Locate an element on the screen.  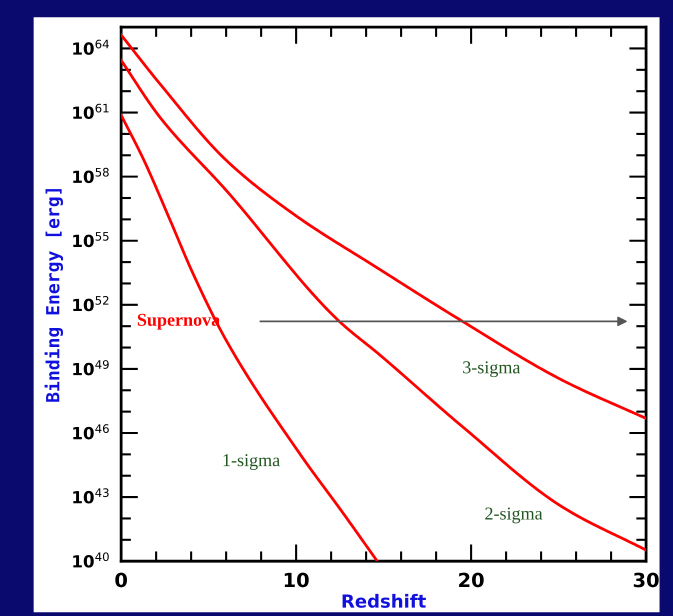
x-tick-label: 10 is located at coordinates (296, 580).